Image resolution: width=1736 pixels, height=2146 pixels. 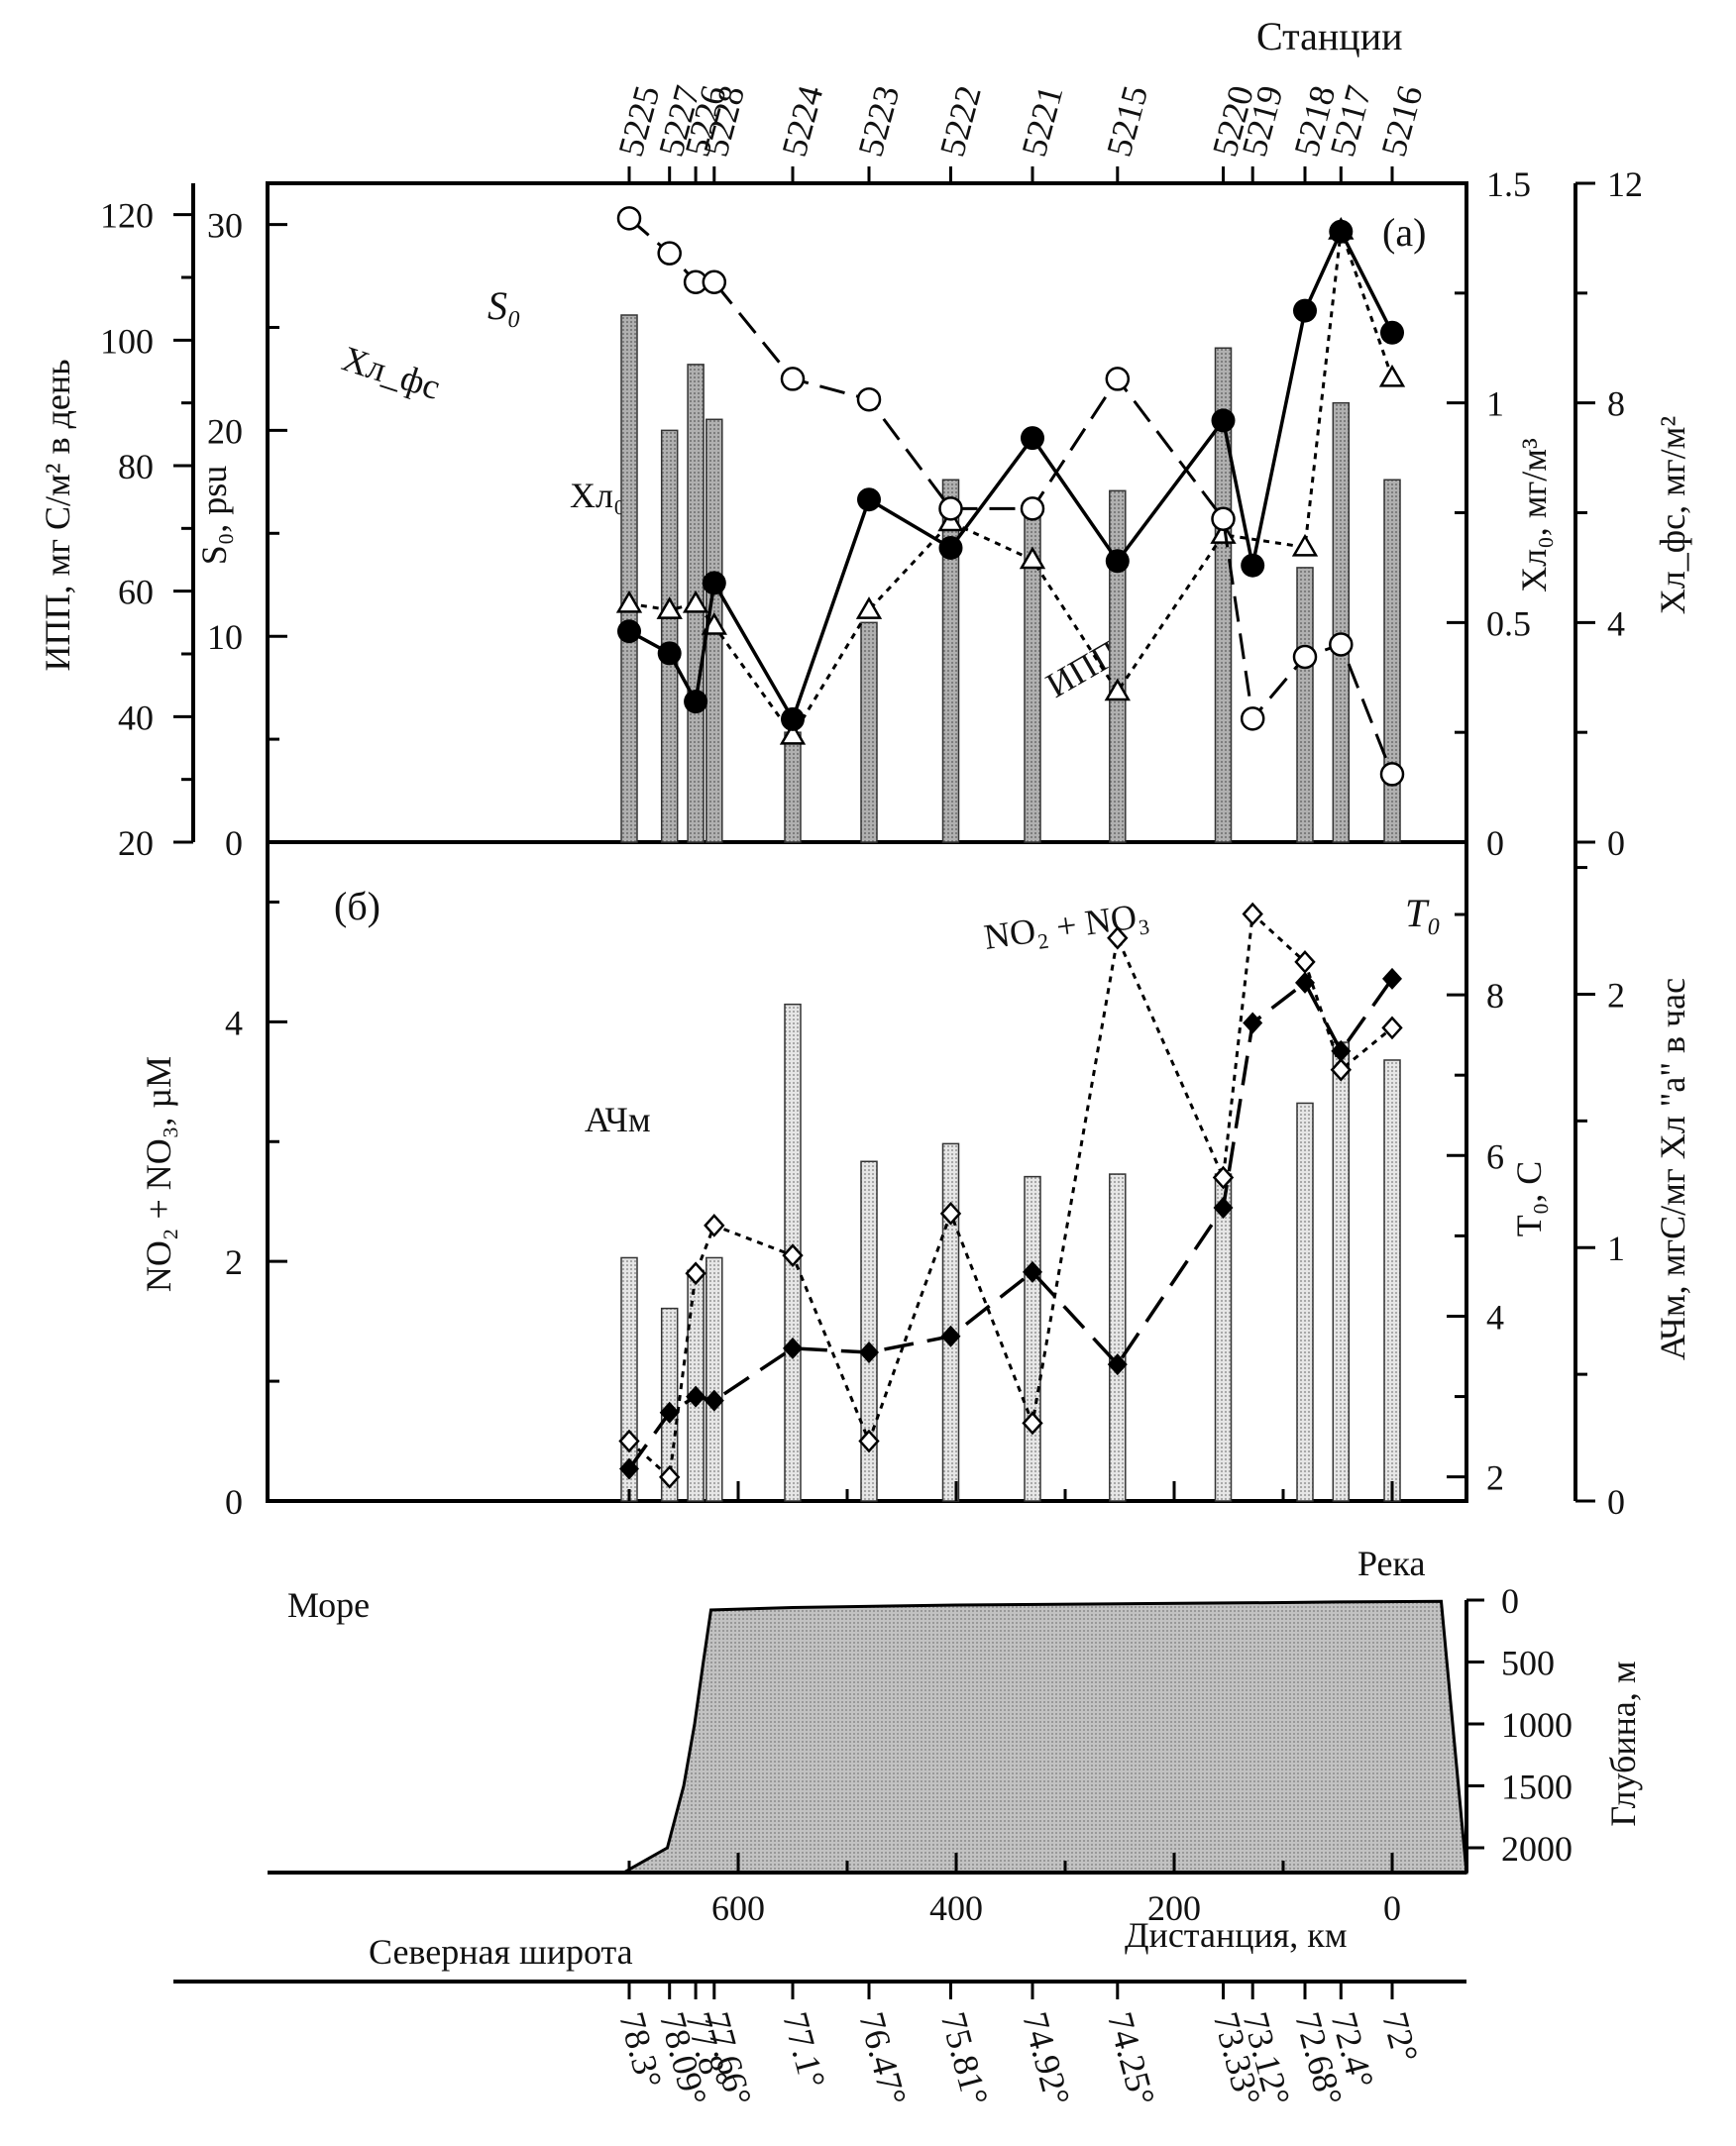 I want to click on latitude-tick-label: 75.81°, so click(x=964, y=2059).